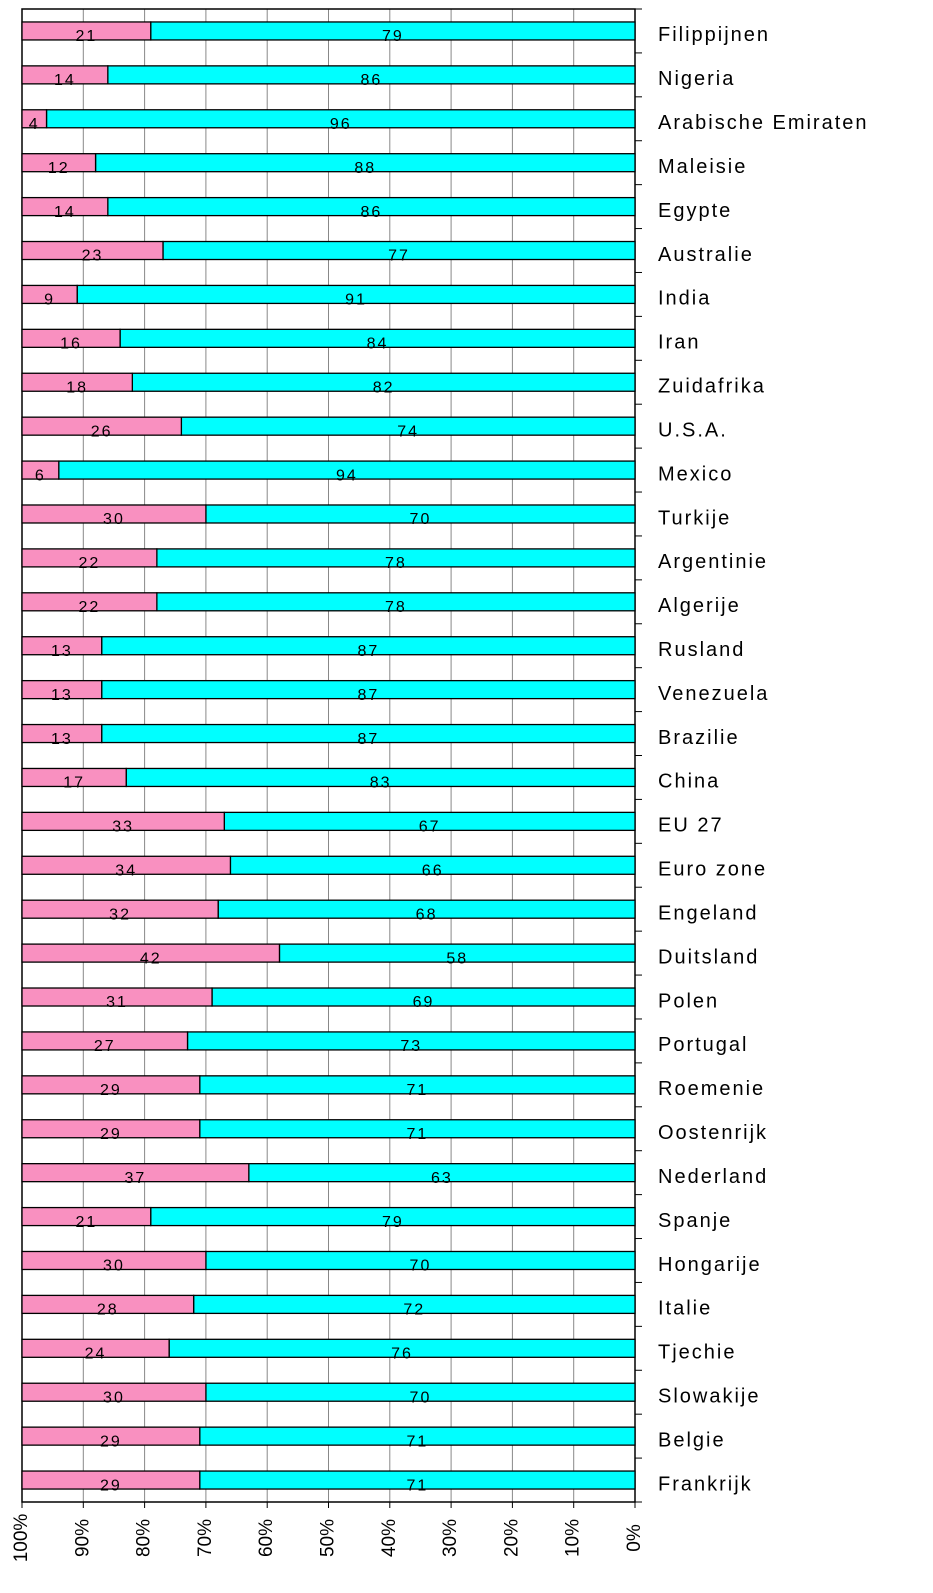 The height and width of the screenshot is (1593, 933). I want to click on category-label: Rusland, so click(701, 650).